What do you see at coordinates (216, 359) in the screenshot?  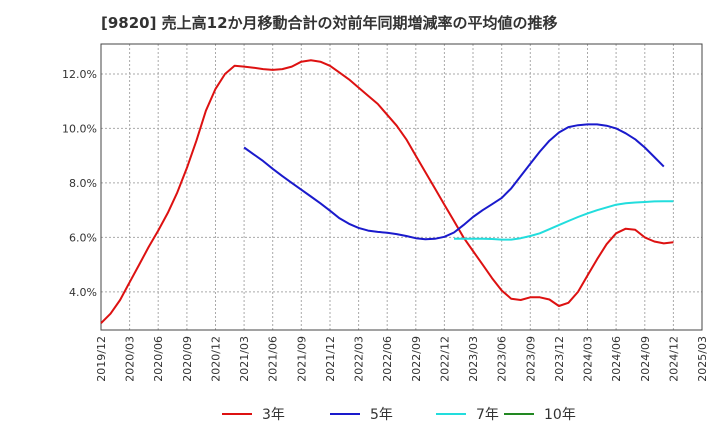 I see `x-tick-label: 2020/12` at bounding box center [216, 359].